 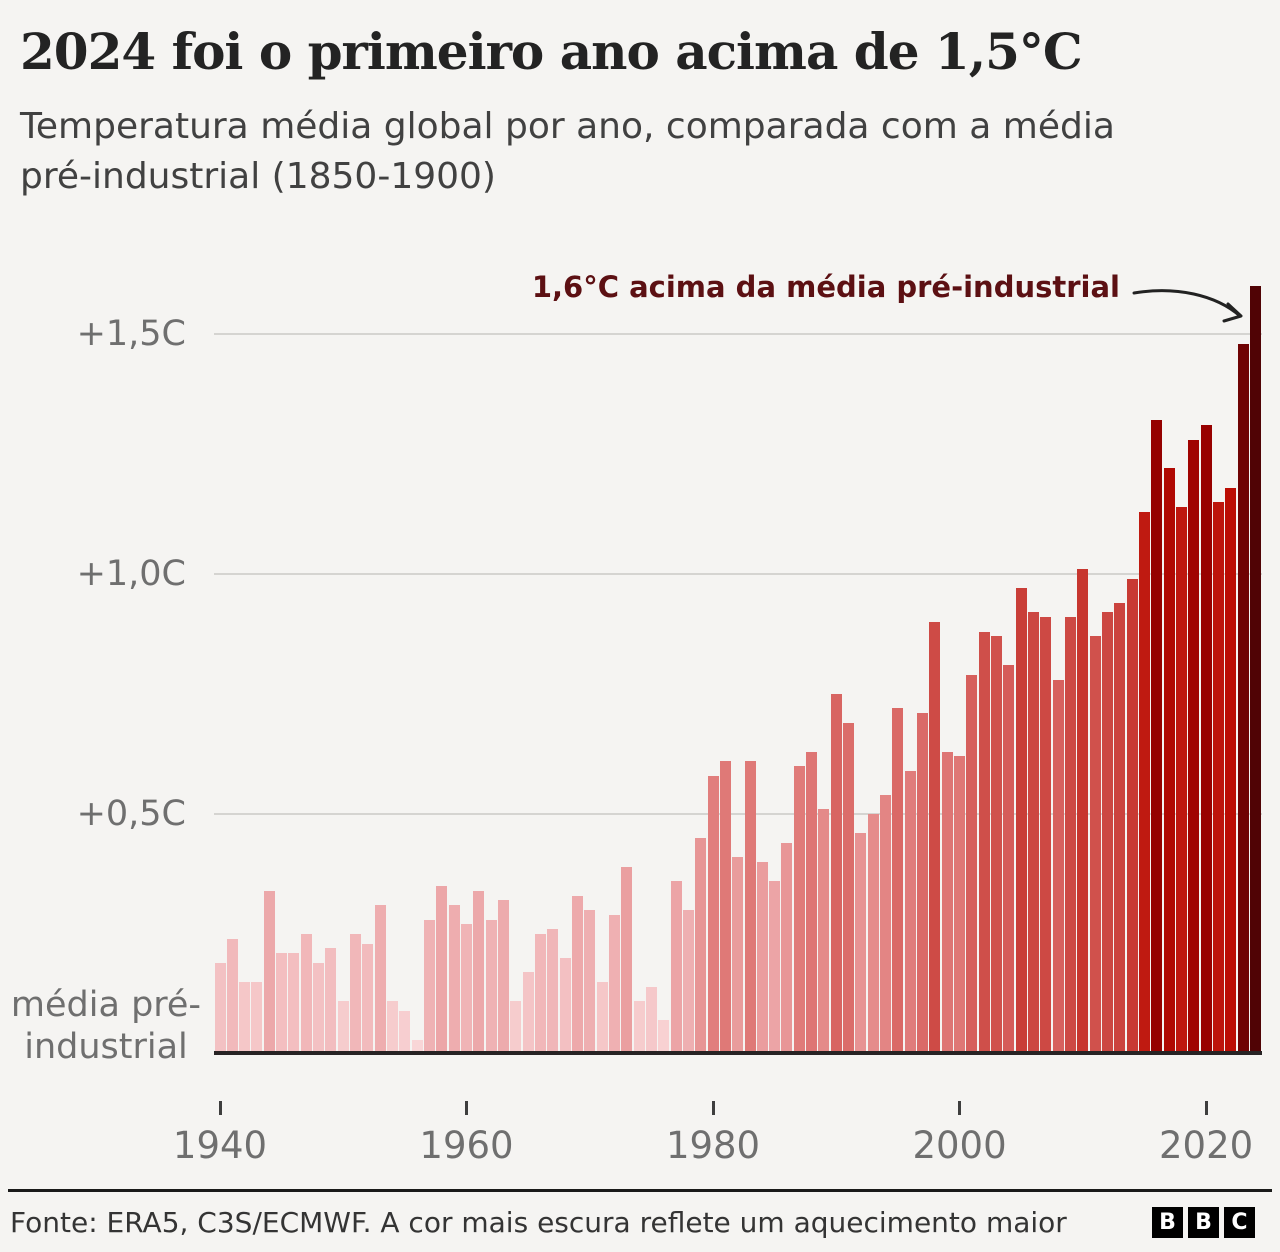 I want to click on bar-1969, so click(x=577, y=975).